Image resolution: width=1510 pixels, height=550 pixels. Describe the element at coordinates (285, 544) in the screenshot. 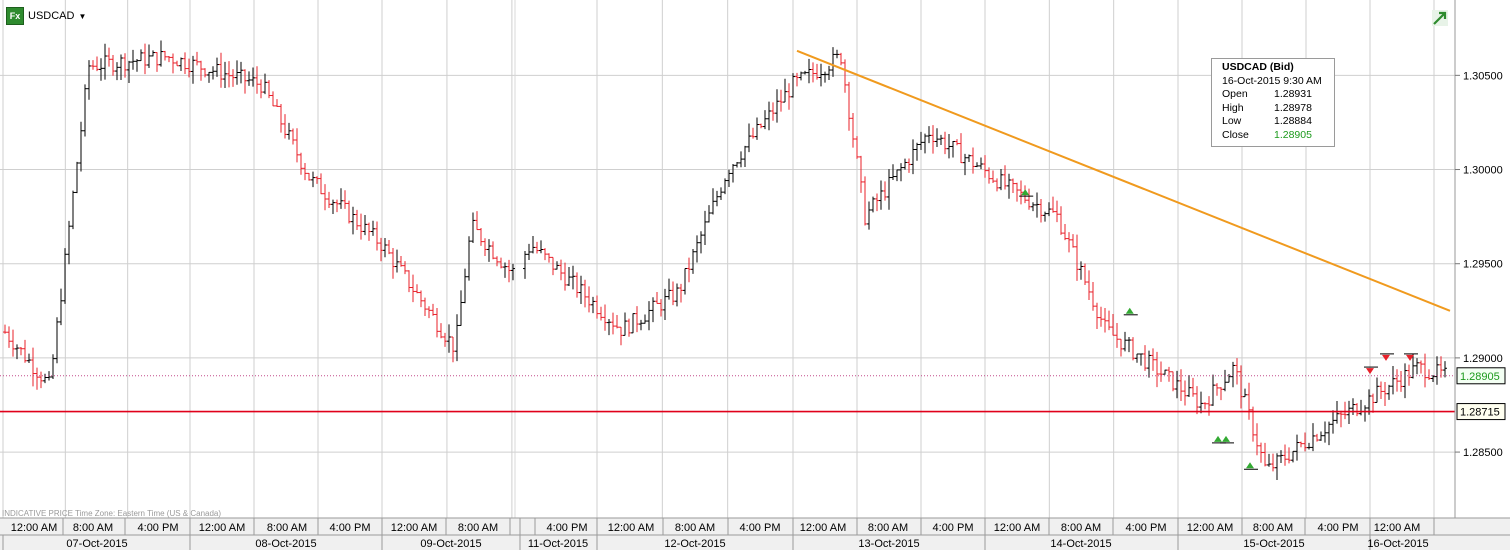

I see `date-label: 08-Oct-2015` at that location.